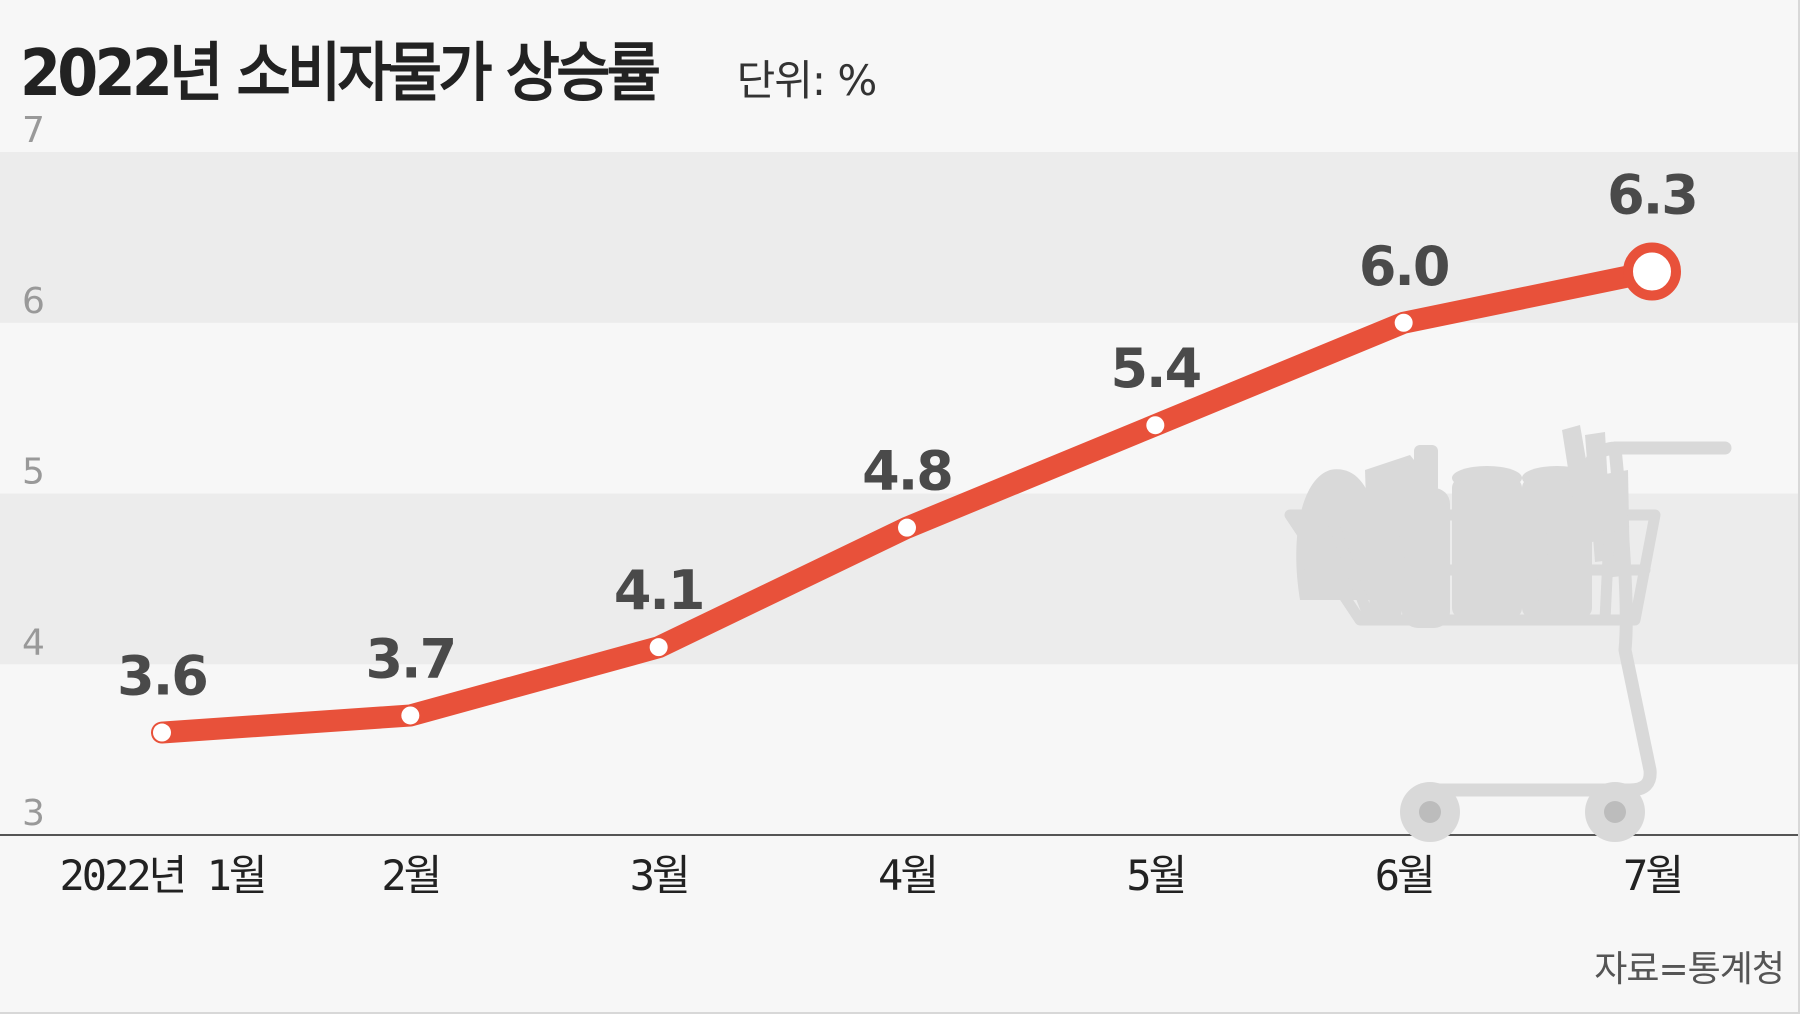 The height and width of the screenshot is (1019, 1805). I want to click on data-label: 4.1, so click(659, 590).